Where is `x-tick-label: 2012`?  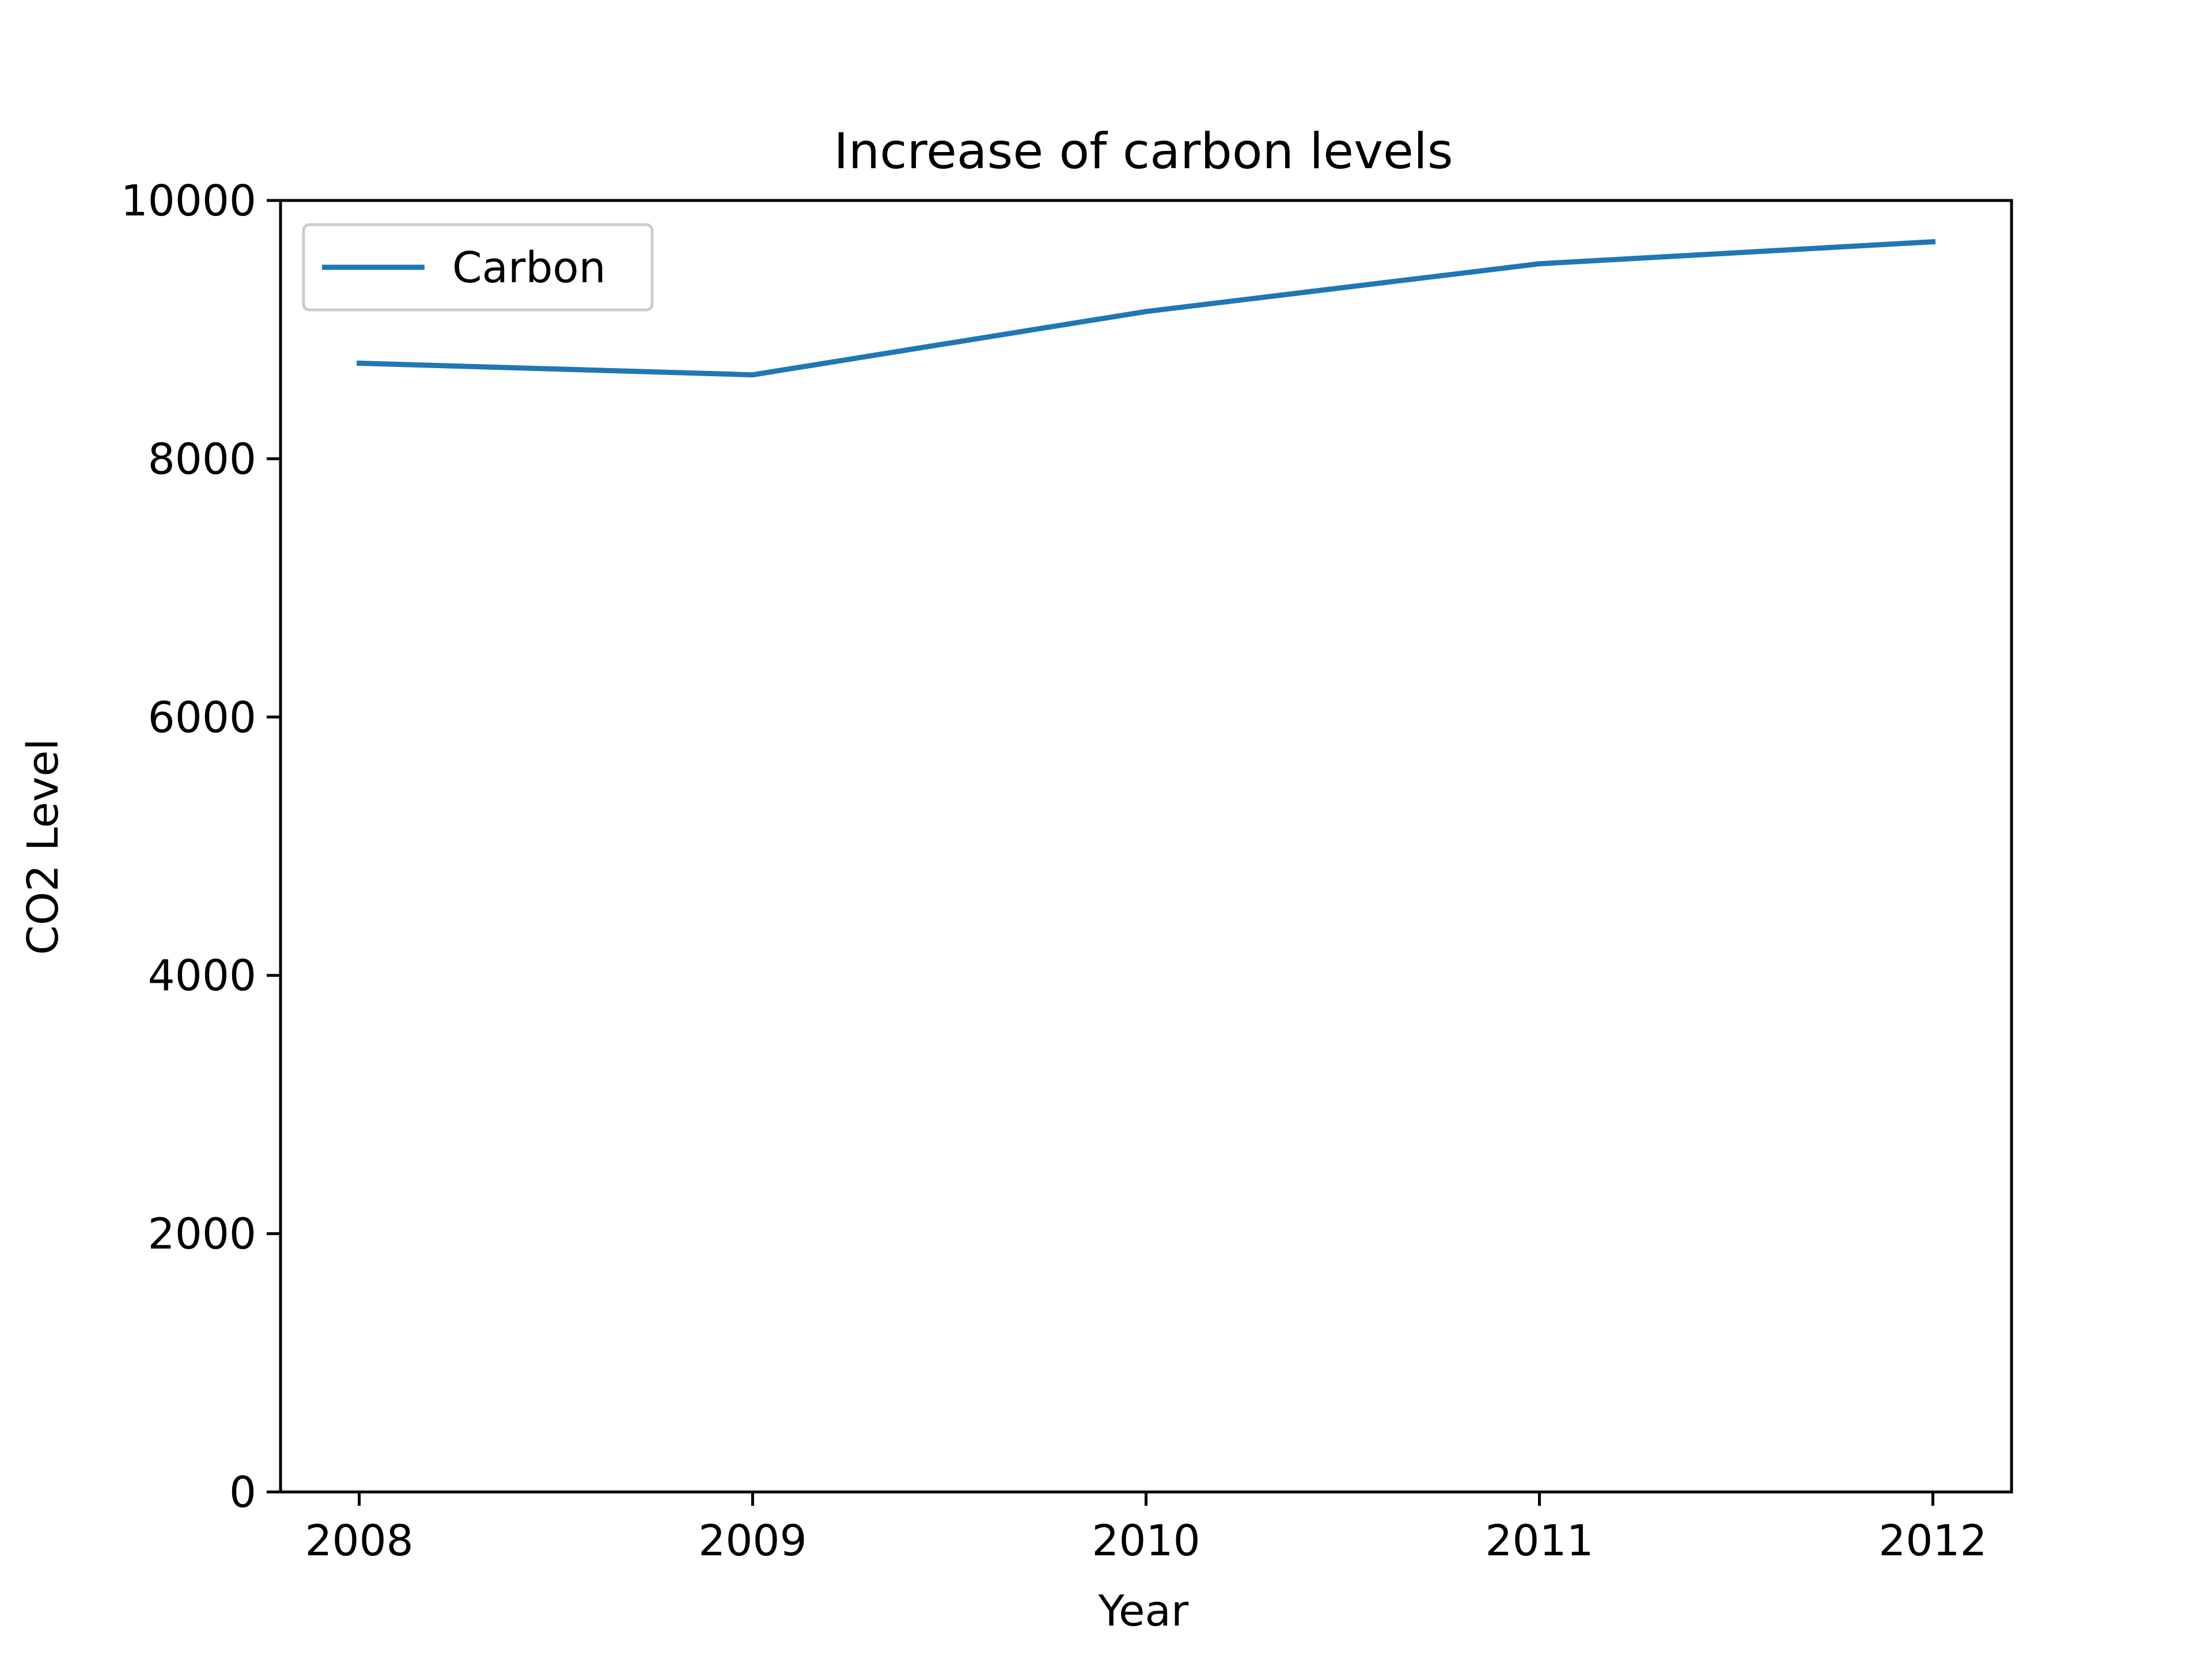 x-tick-label: 2012 is located at coordinates (1932, 1541).